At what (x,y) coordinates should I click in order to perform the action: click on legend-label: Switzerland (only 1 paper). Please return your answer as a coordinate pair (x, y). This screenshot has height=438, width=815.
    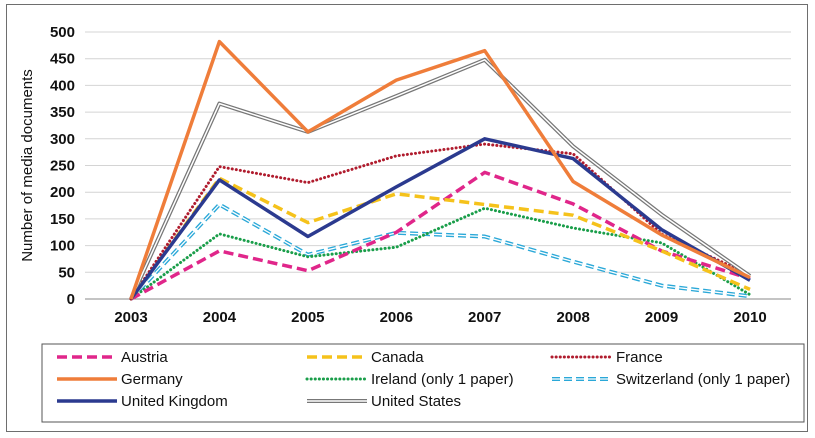
    Looking at the image, I should click on (703, 379).